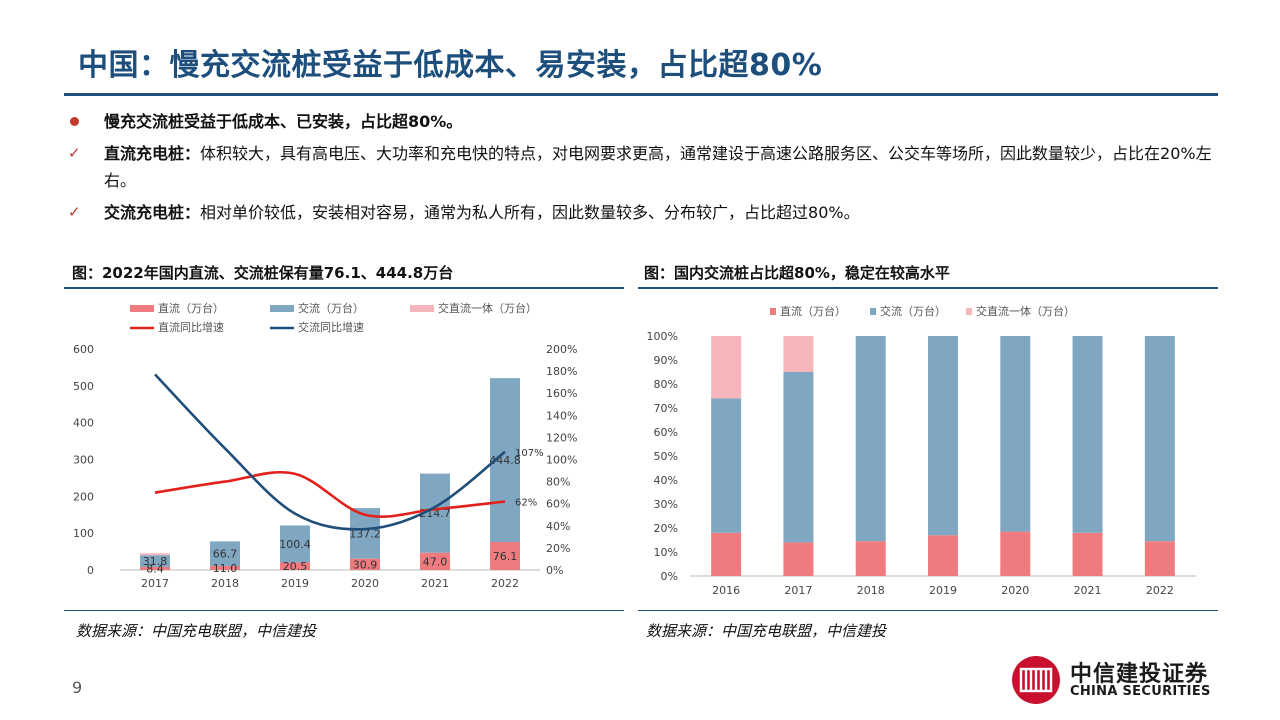 The image size is (1280, 720). Describe the element at coordinates (928, 610) in the screenshot. I see `right-chart-bottom-rule` at that location.